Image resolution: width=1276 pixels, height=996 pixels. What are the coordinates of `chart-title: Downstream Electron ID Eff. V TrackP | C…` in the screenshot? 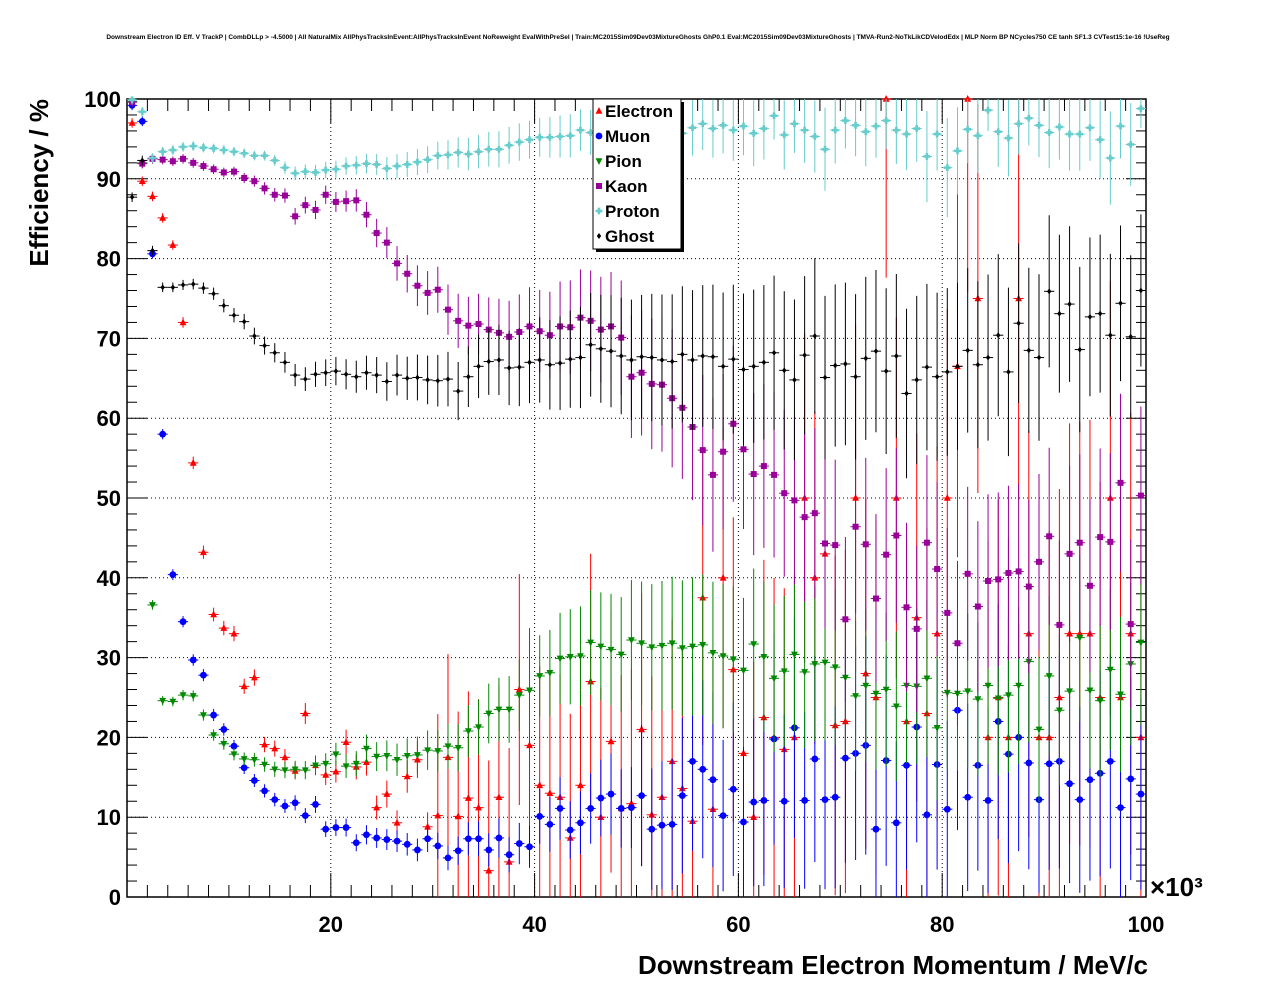 It's located at (638, 37).